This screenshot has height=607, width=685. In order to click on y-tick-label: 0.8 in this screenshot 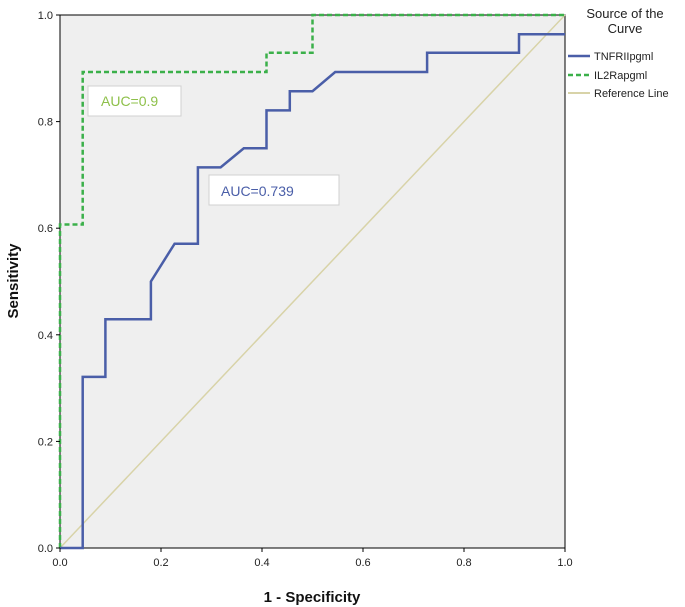, I will do `click(45, 123)`.